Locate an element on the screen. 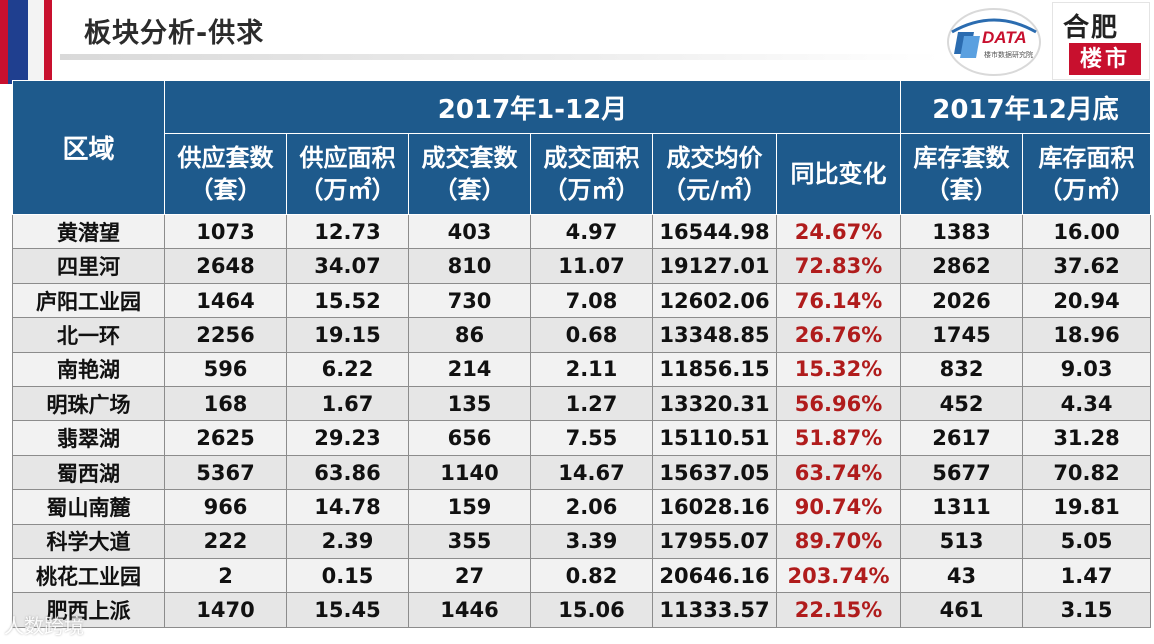  column-header-label: 成交均价 is located at coordinates (714, 158).